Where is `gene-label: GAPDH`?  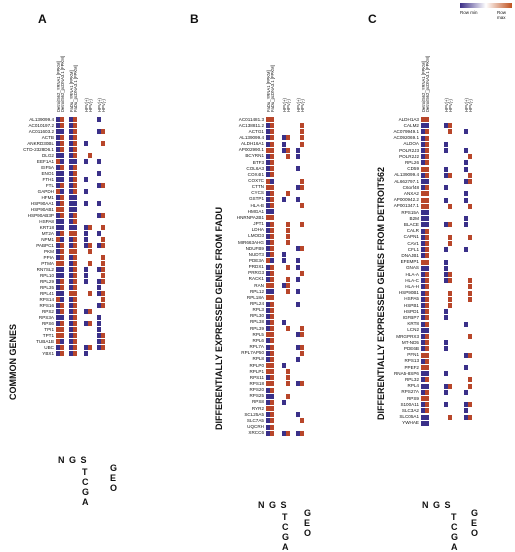
gene-label: GAPDH is located at coordinates (45, 191).